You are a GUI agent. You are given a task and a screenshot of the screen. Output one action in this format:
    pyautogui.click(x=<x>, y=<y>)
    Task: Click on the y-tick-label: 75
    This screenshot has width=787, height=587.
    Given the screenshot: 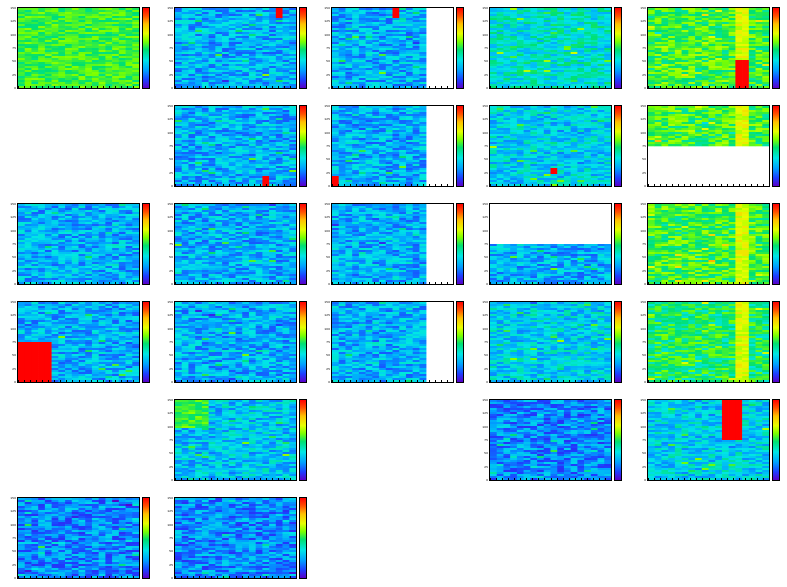 What is the action you would take?
    pyautogui.click(x=486, y=48)
    